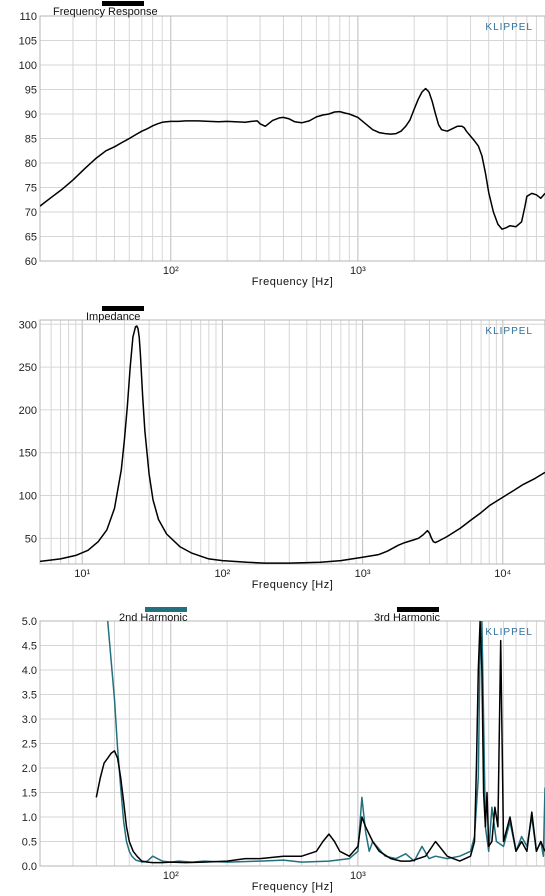  Describe the element at coordinates (28, 411) in the screenshot. I see `y-tick-label: 200` at that location.